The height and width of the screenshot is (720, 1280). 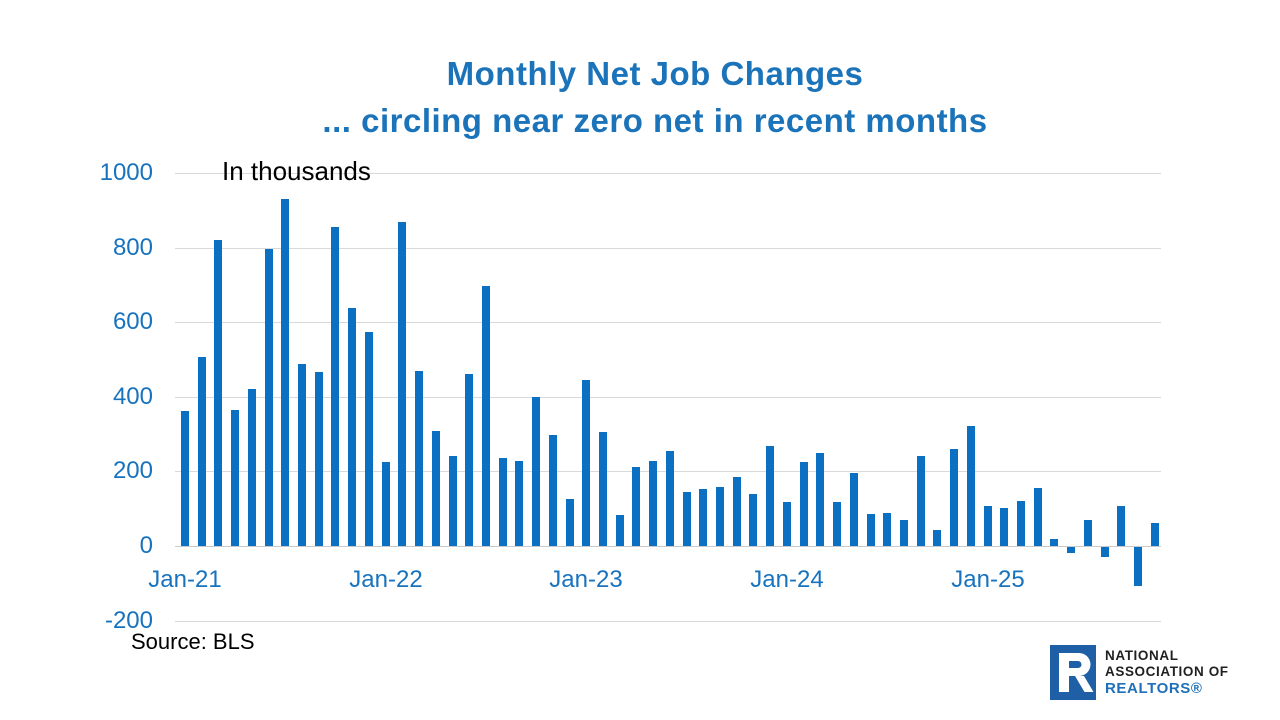 What do you see at coordinates (386, 579) in the screenshot?
I see `x-tick-label-Jan-22: Jan-22` at bounding box center [386, 579].